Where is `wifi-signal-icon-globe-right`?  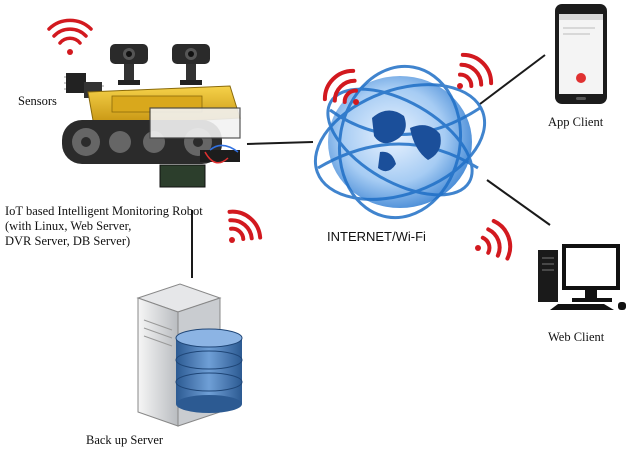 wifi-signal-icon-globe-right is located at coordinates (475, 70).